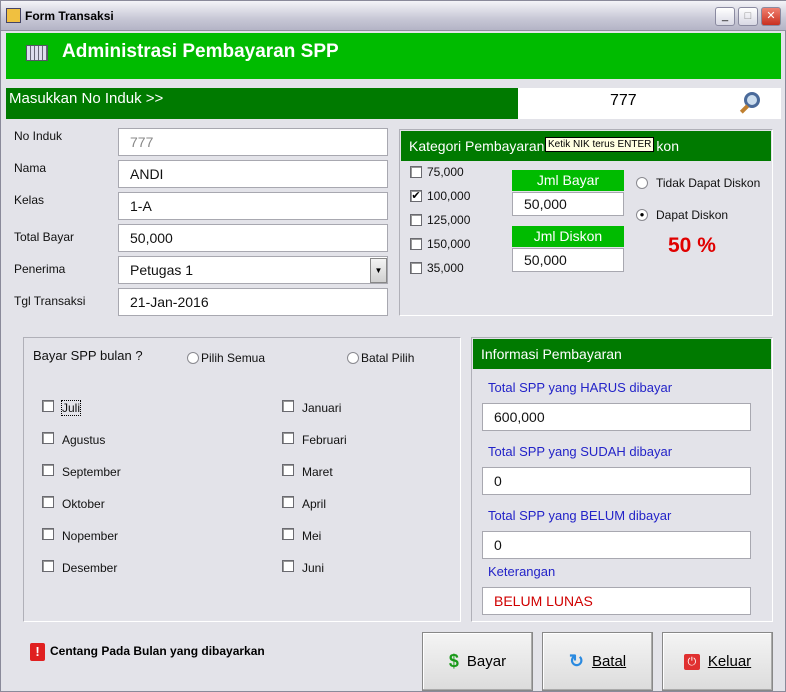 Image resolution: width=786 pixels, height=692 pixels. What do you see at coordinates (522, 571) in the screenshot?
I see `keterangan-label: Keterangan` at bounding box center [522, 571].